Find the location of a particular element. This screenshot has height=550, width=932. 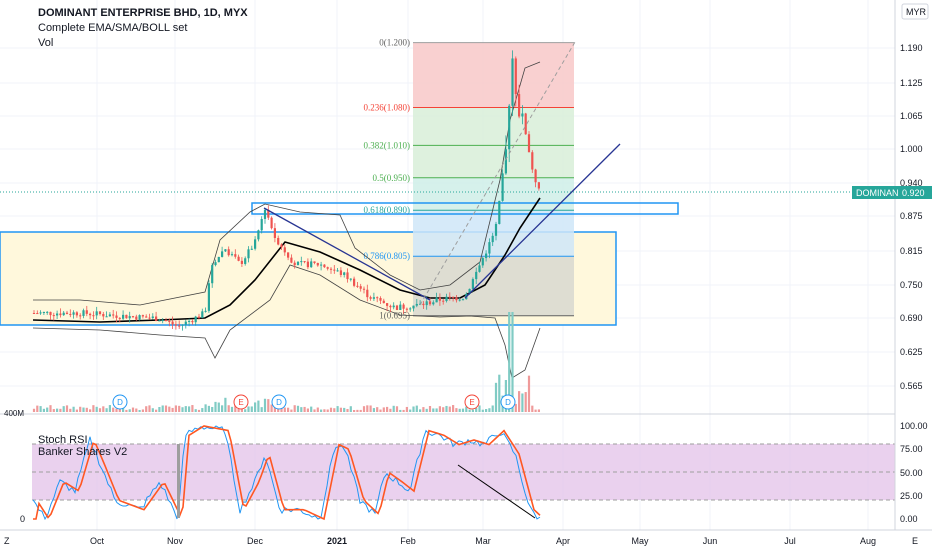

time-axis: Oct Nov Dec 2021 Feb Mar Apr May Jun Jul Aug is located at coordinates (483, 541).